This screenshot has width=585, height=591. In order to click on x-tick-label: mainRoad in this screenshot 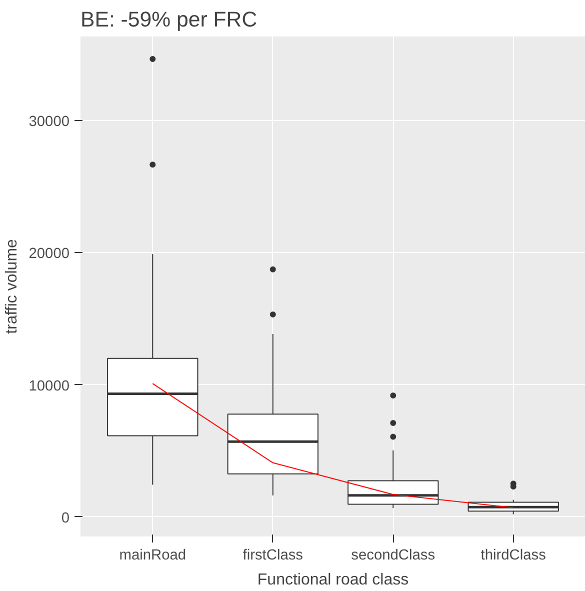, I will do `click(152, 556)`.